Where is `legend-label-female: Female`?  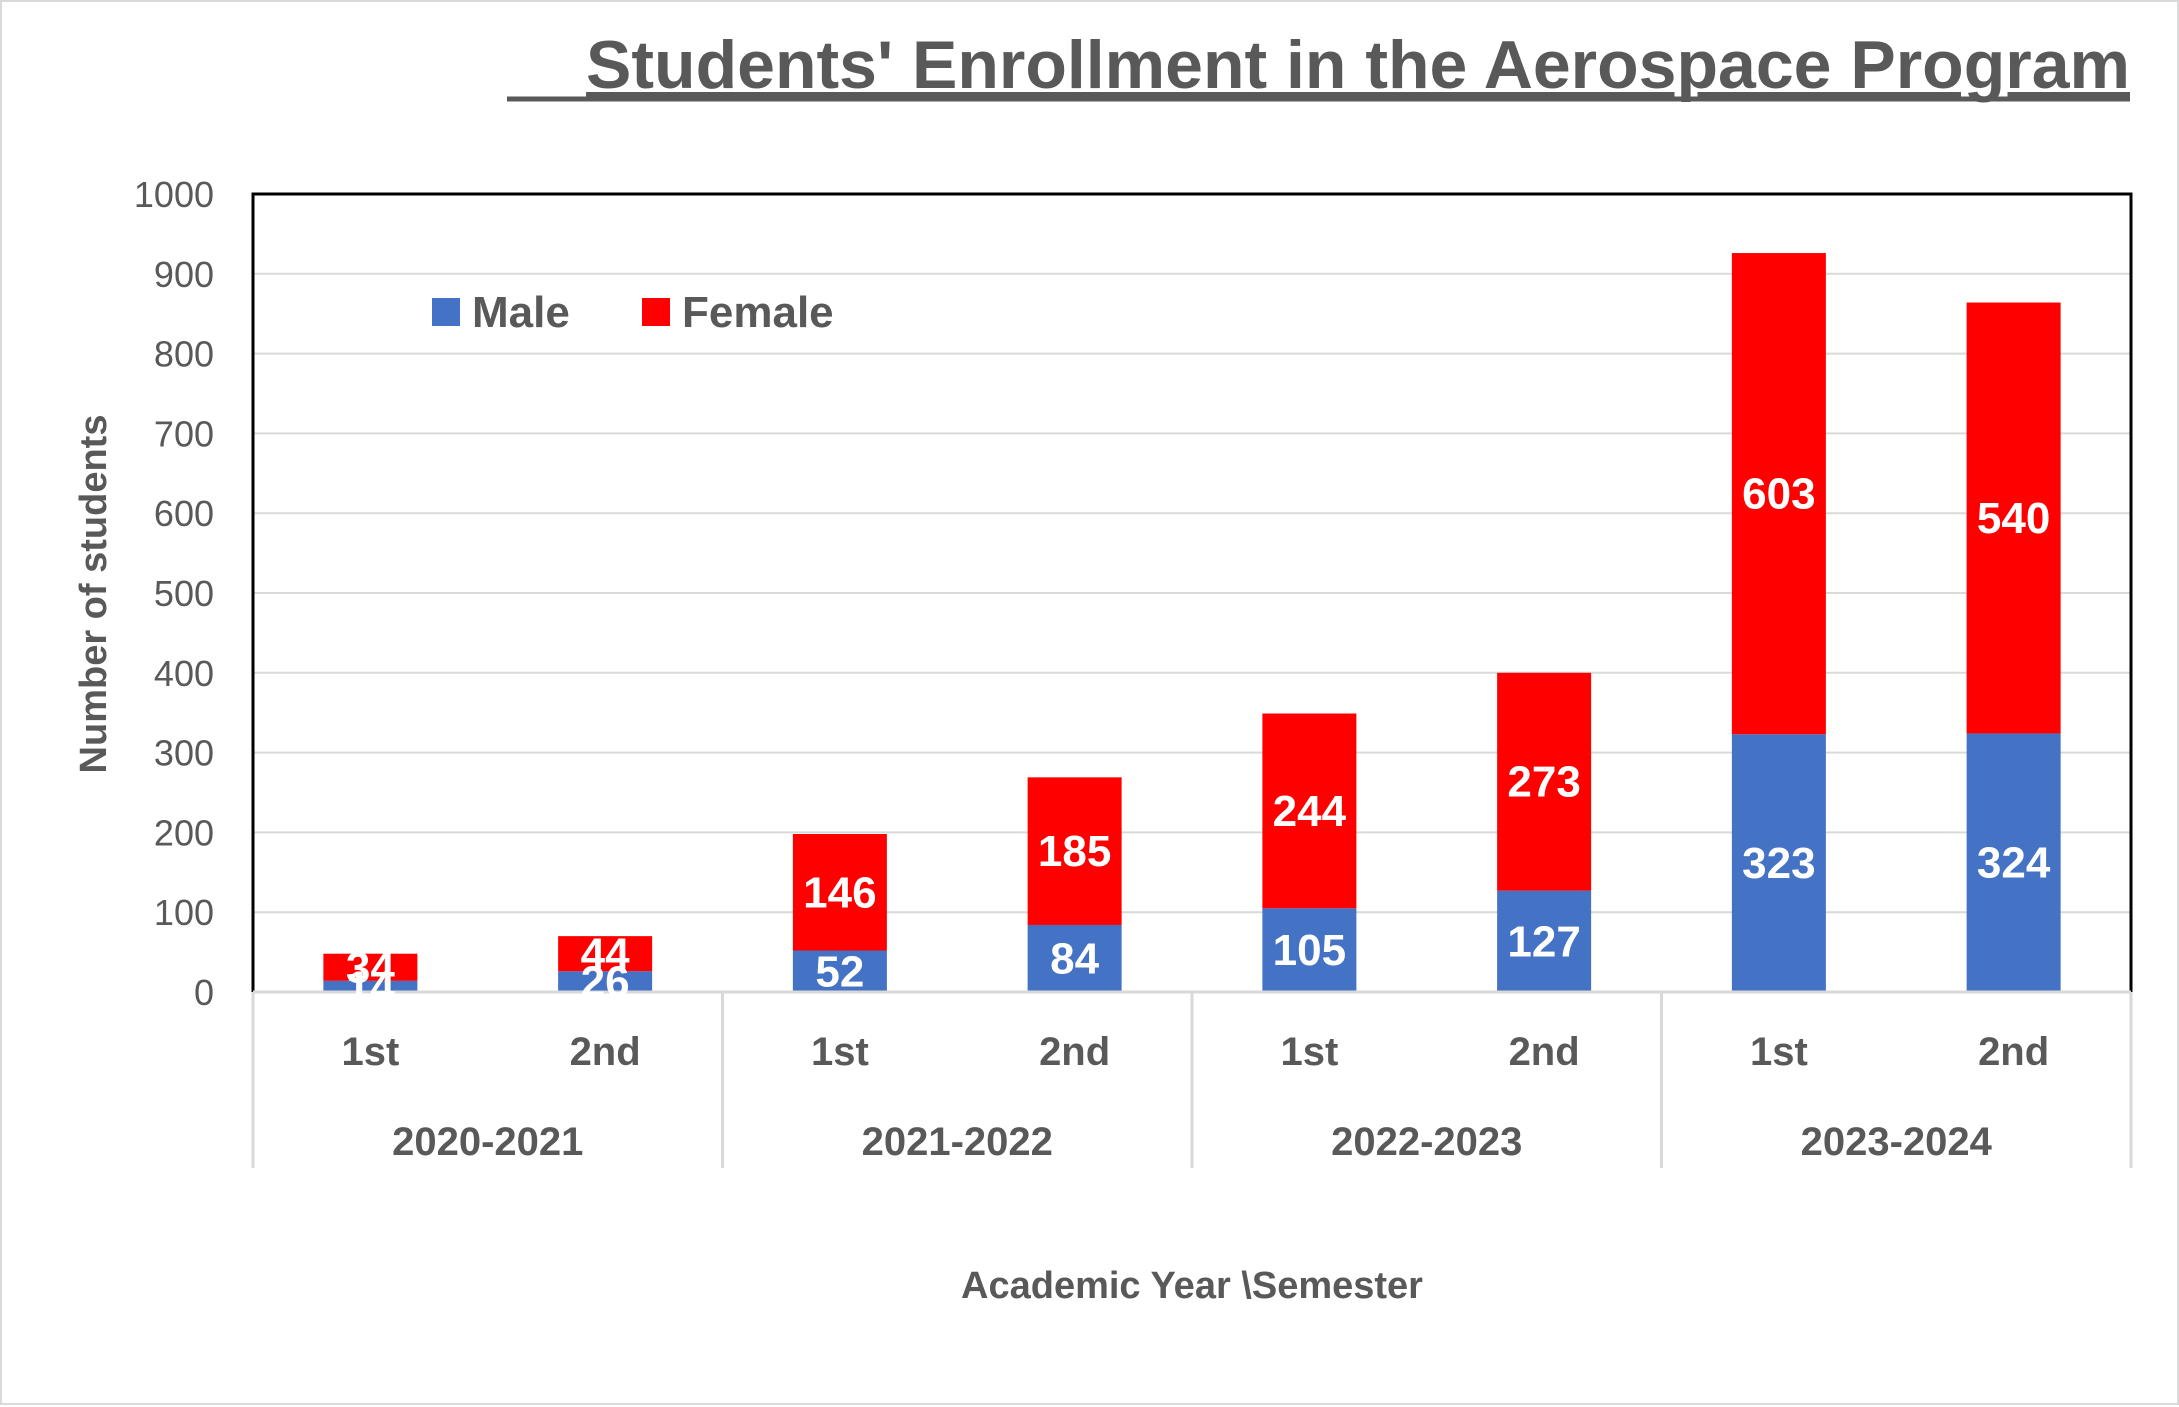 legend-label-female: Female is located at coordinates (758, 312).